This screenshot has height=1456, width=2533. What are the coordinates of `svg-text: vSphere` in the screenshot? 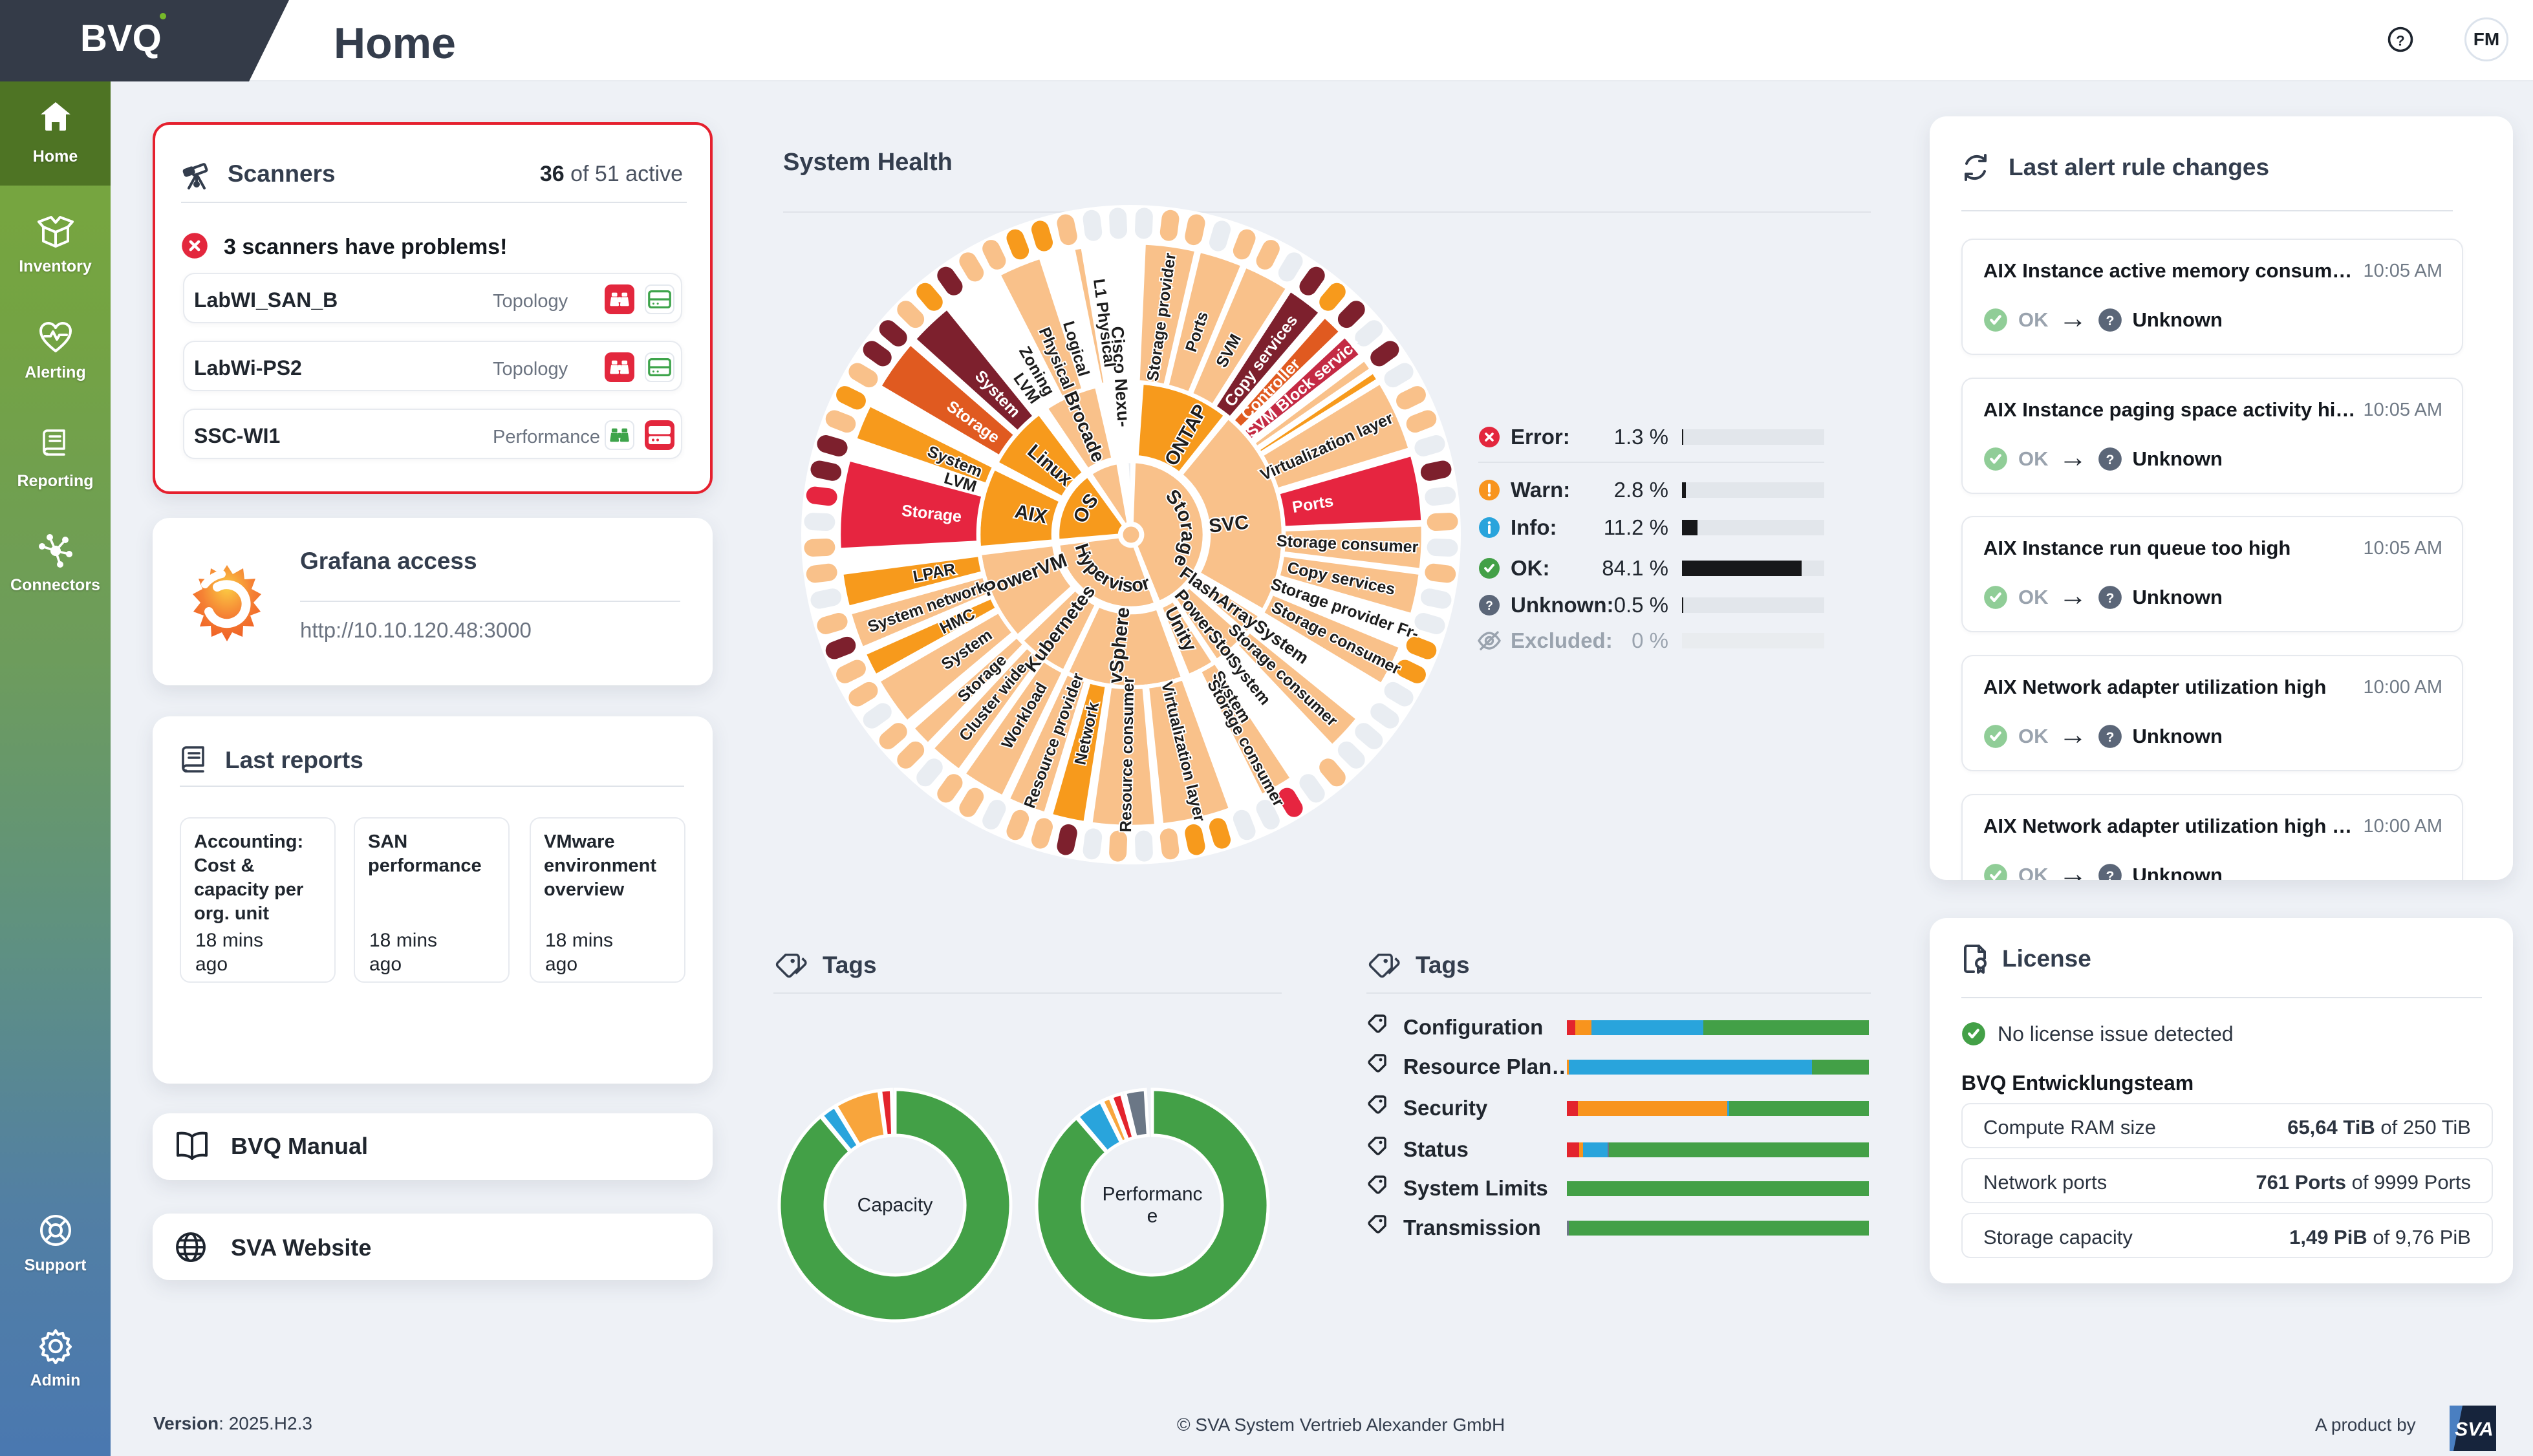 It's located at (1119, 645).